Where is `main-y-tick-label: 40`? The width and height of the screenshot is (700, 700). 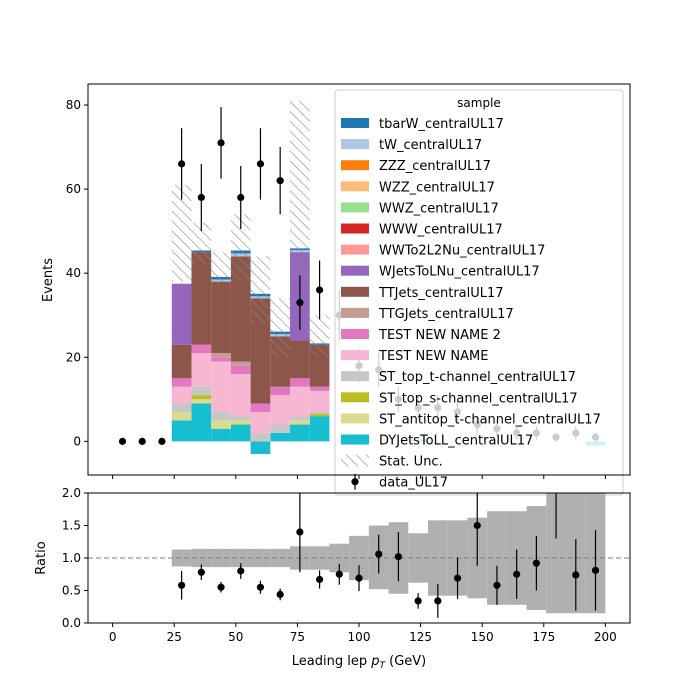 main-y-tick-label: 40 is located at coordinates (73, 273).